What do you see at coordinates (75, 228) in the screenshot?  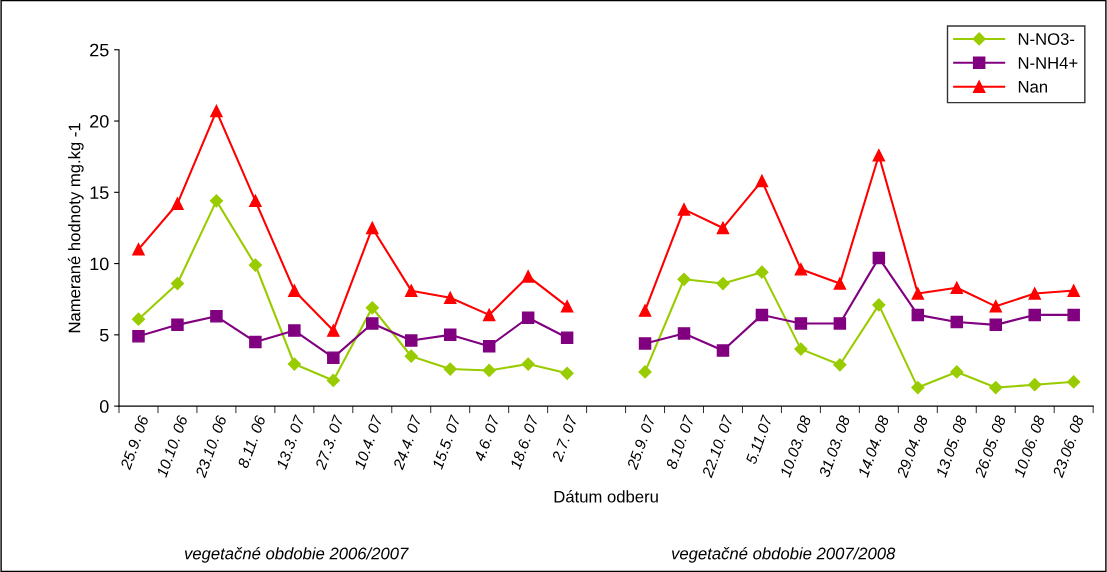 I see `y-axis-title: Namerané hodnoty mg.kg -1` at bounding box center [75, 228].